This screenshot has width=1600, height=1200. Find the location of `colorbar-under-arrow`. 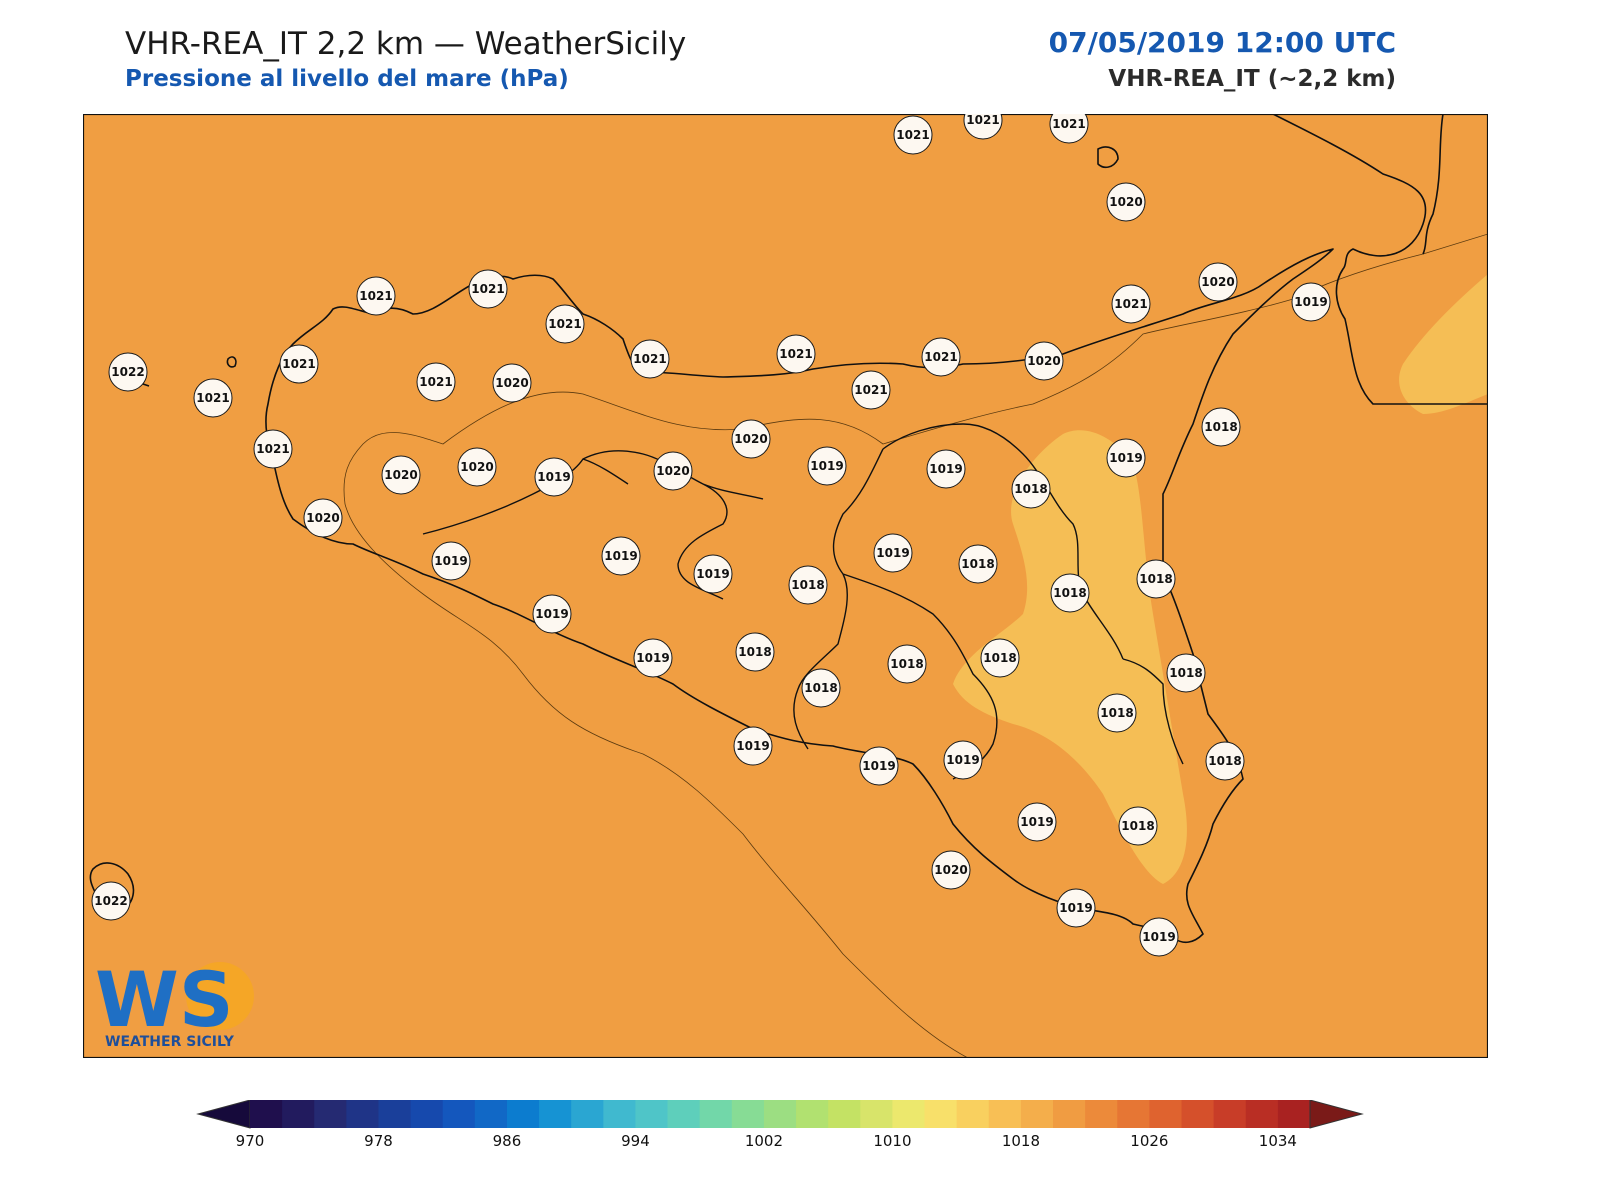

colorbar-under-arrow is located at coordinates (223, 1114).